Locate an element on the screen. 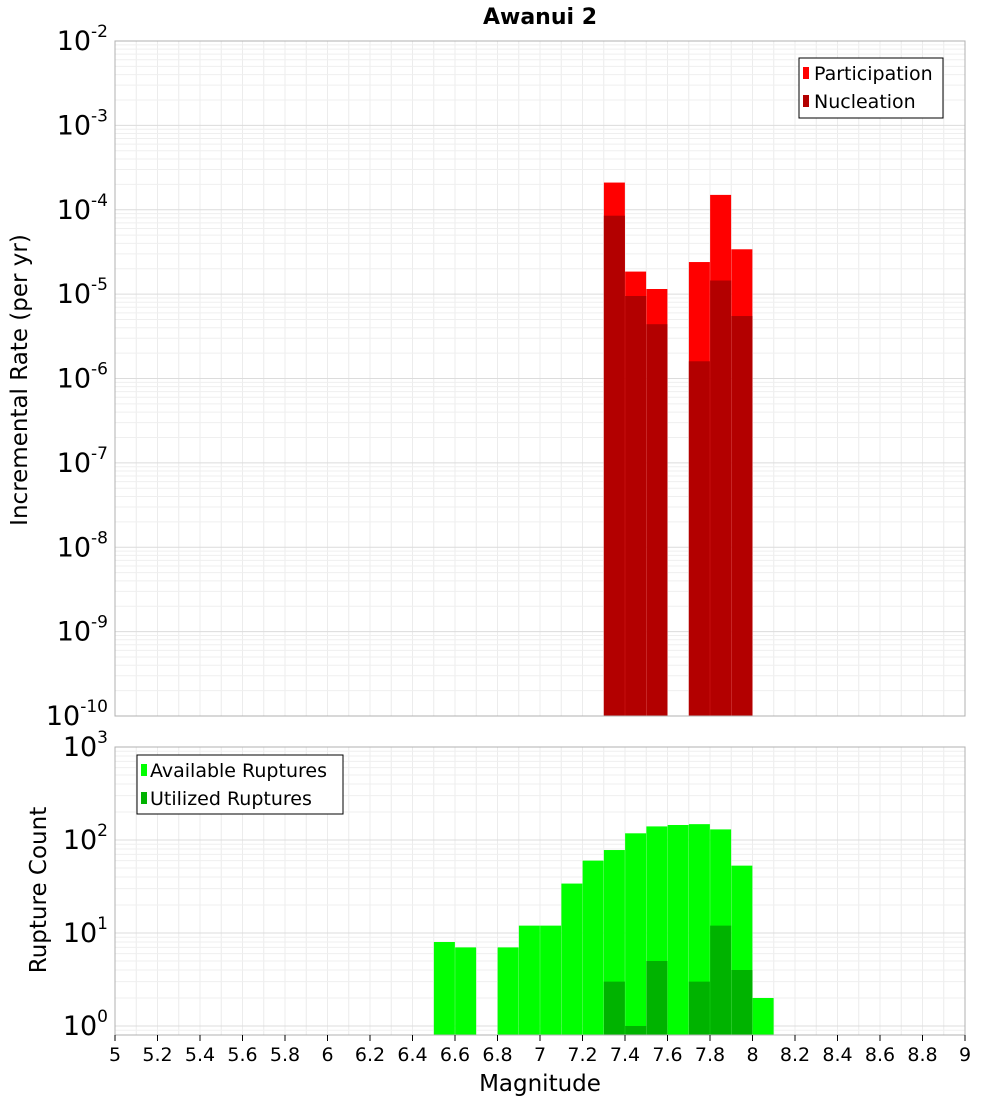 This screenshot has width=1000, height=1100. x-tick-label: 6.6 is located at coordinates (455, 1055).